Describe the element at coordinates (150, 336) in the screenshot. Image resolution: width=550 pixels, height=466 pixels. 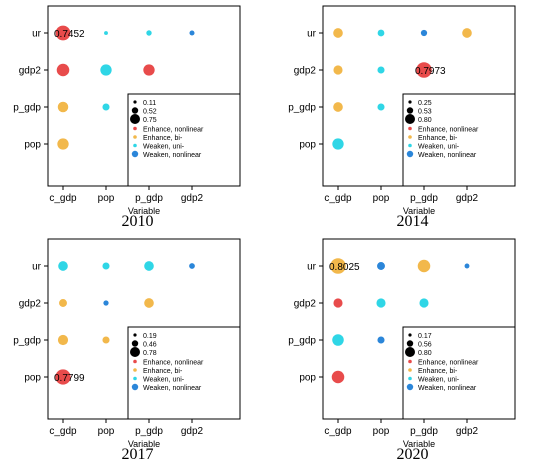
I see `legend-size-label: 0.19` at that location.